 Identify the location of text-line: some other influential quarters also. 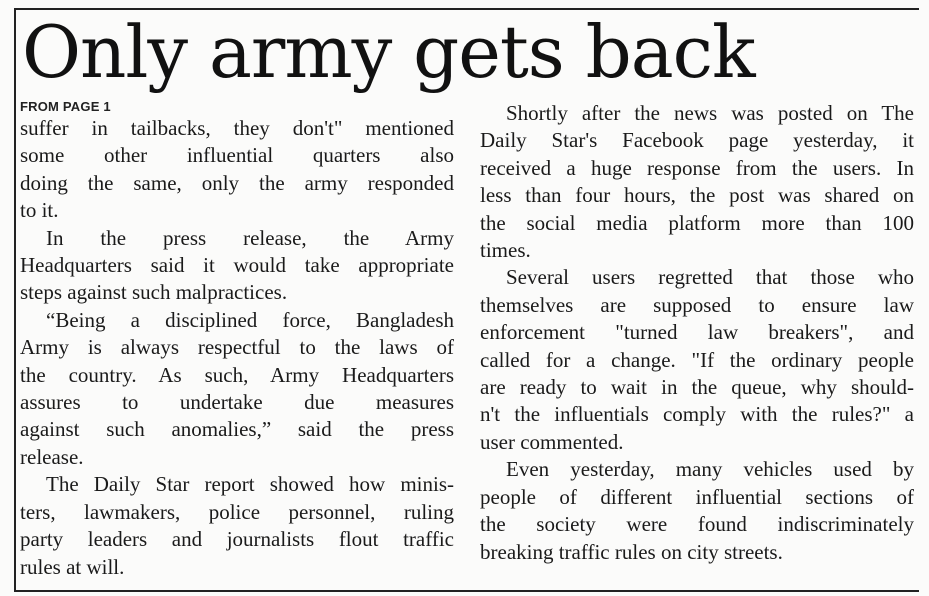
(237, 155).